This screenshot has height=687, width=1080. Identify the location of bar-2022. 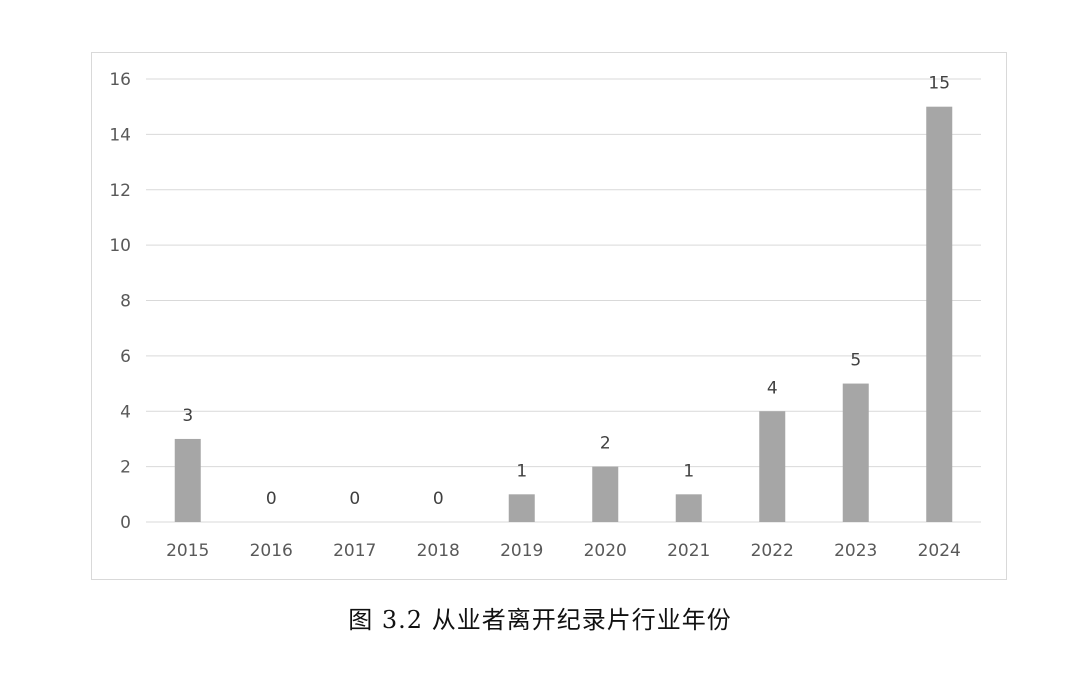
(772, 466).